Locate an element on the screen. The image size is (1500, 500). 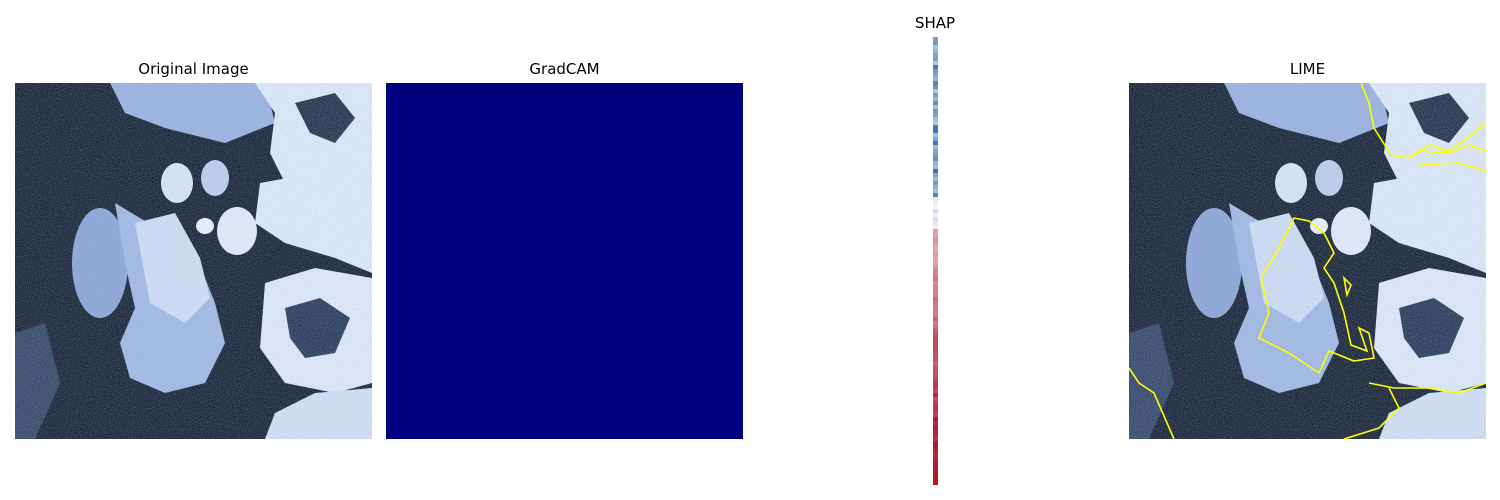
shap-attribution-strip is located at coordinates (935, 261).